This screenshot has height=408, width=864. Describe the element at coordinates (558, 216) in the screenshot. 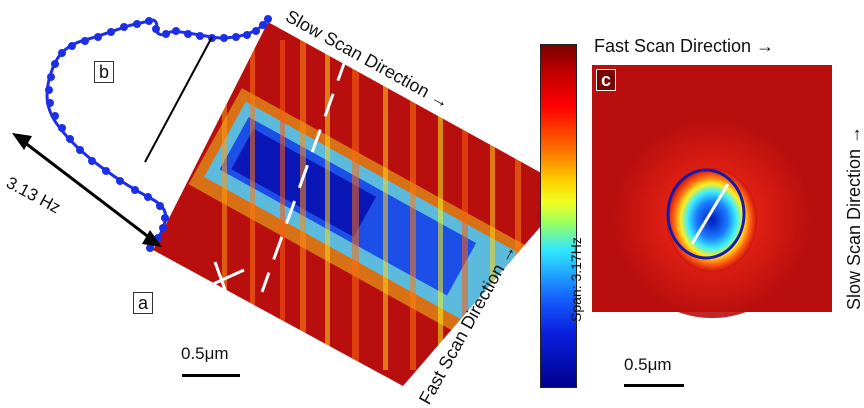

I see `colorbar` at that location.